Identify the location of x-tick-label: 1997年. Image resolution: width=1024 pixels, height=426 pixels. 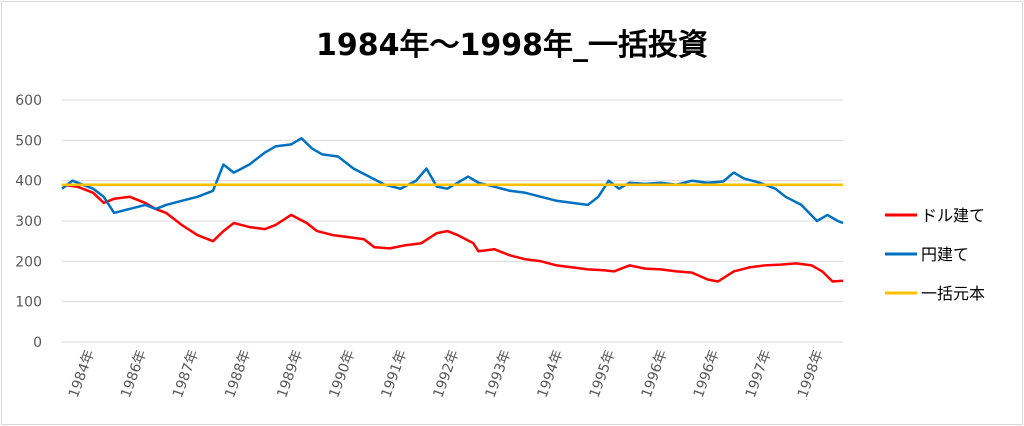
(759, 374).